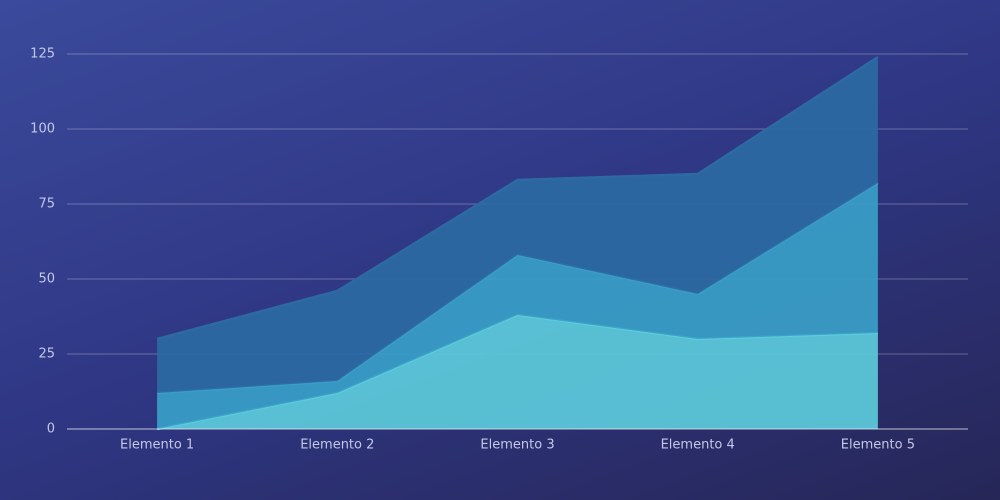 The height and width of the screenshot is (500, 1000). What do you see at coordinates (46, 204) in the screenshot?
I see `y-tick-label: 75` at bounding box center [46, 204].